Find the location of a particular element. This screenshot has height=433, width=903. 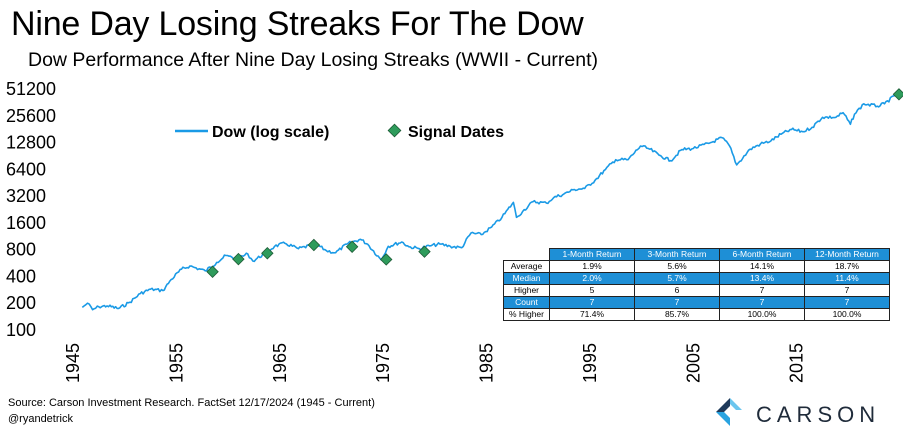

x-tick-label: 1995 is located at coordinates (590, 363).